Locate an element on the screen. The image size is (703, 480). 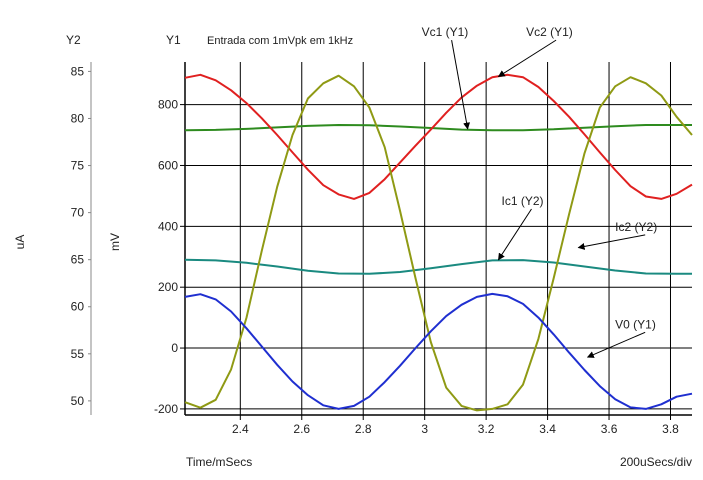
y1-tick-label: 600 is located at coordinates (168, 165).